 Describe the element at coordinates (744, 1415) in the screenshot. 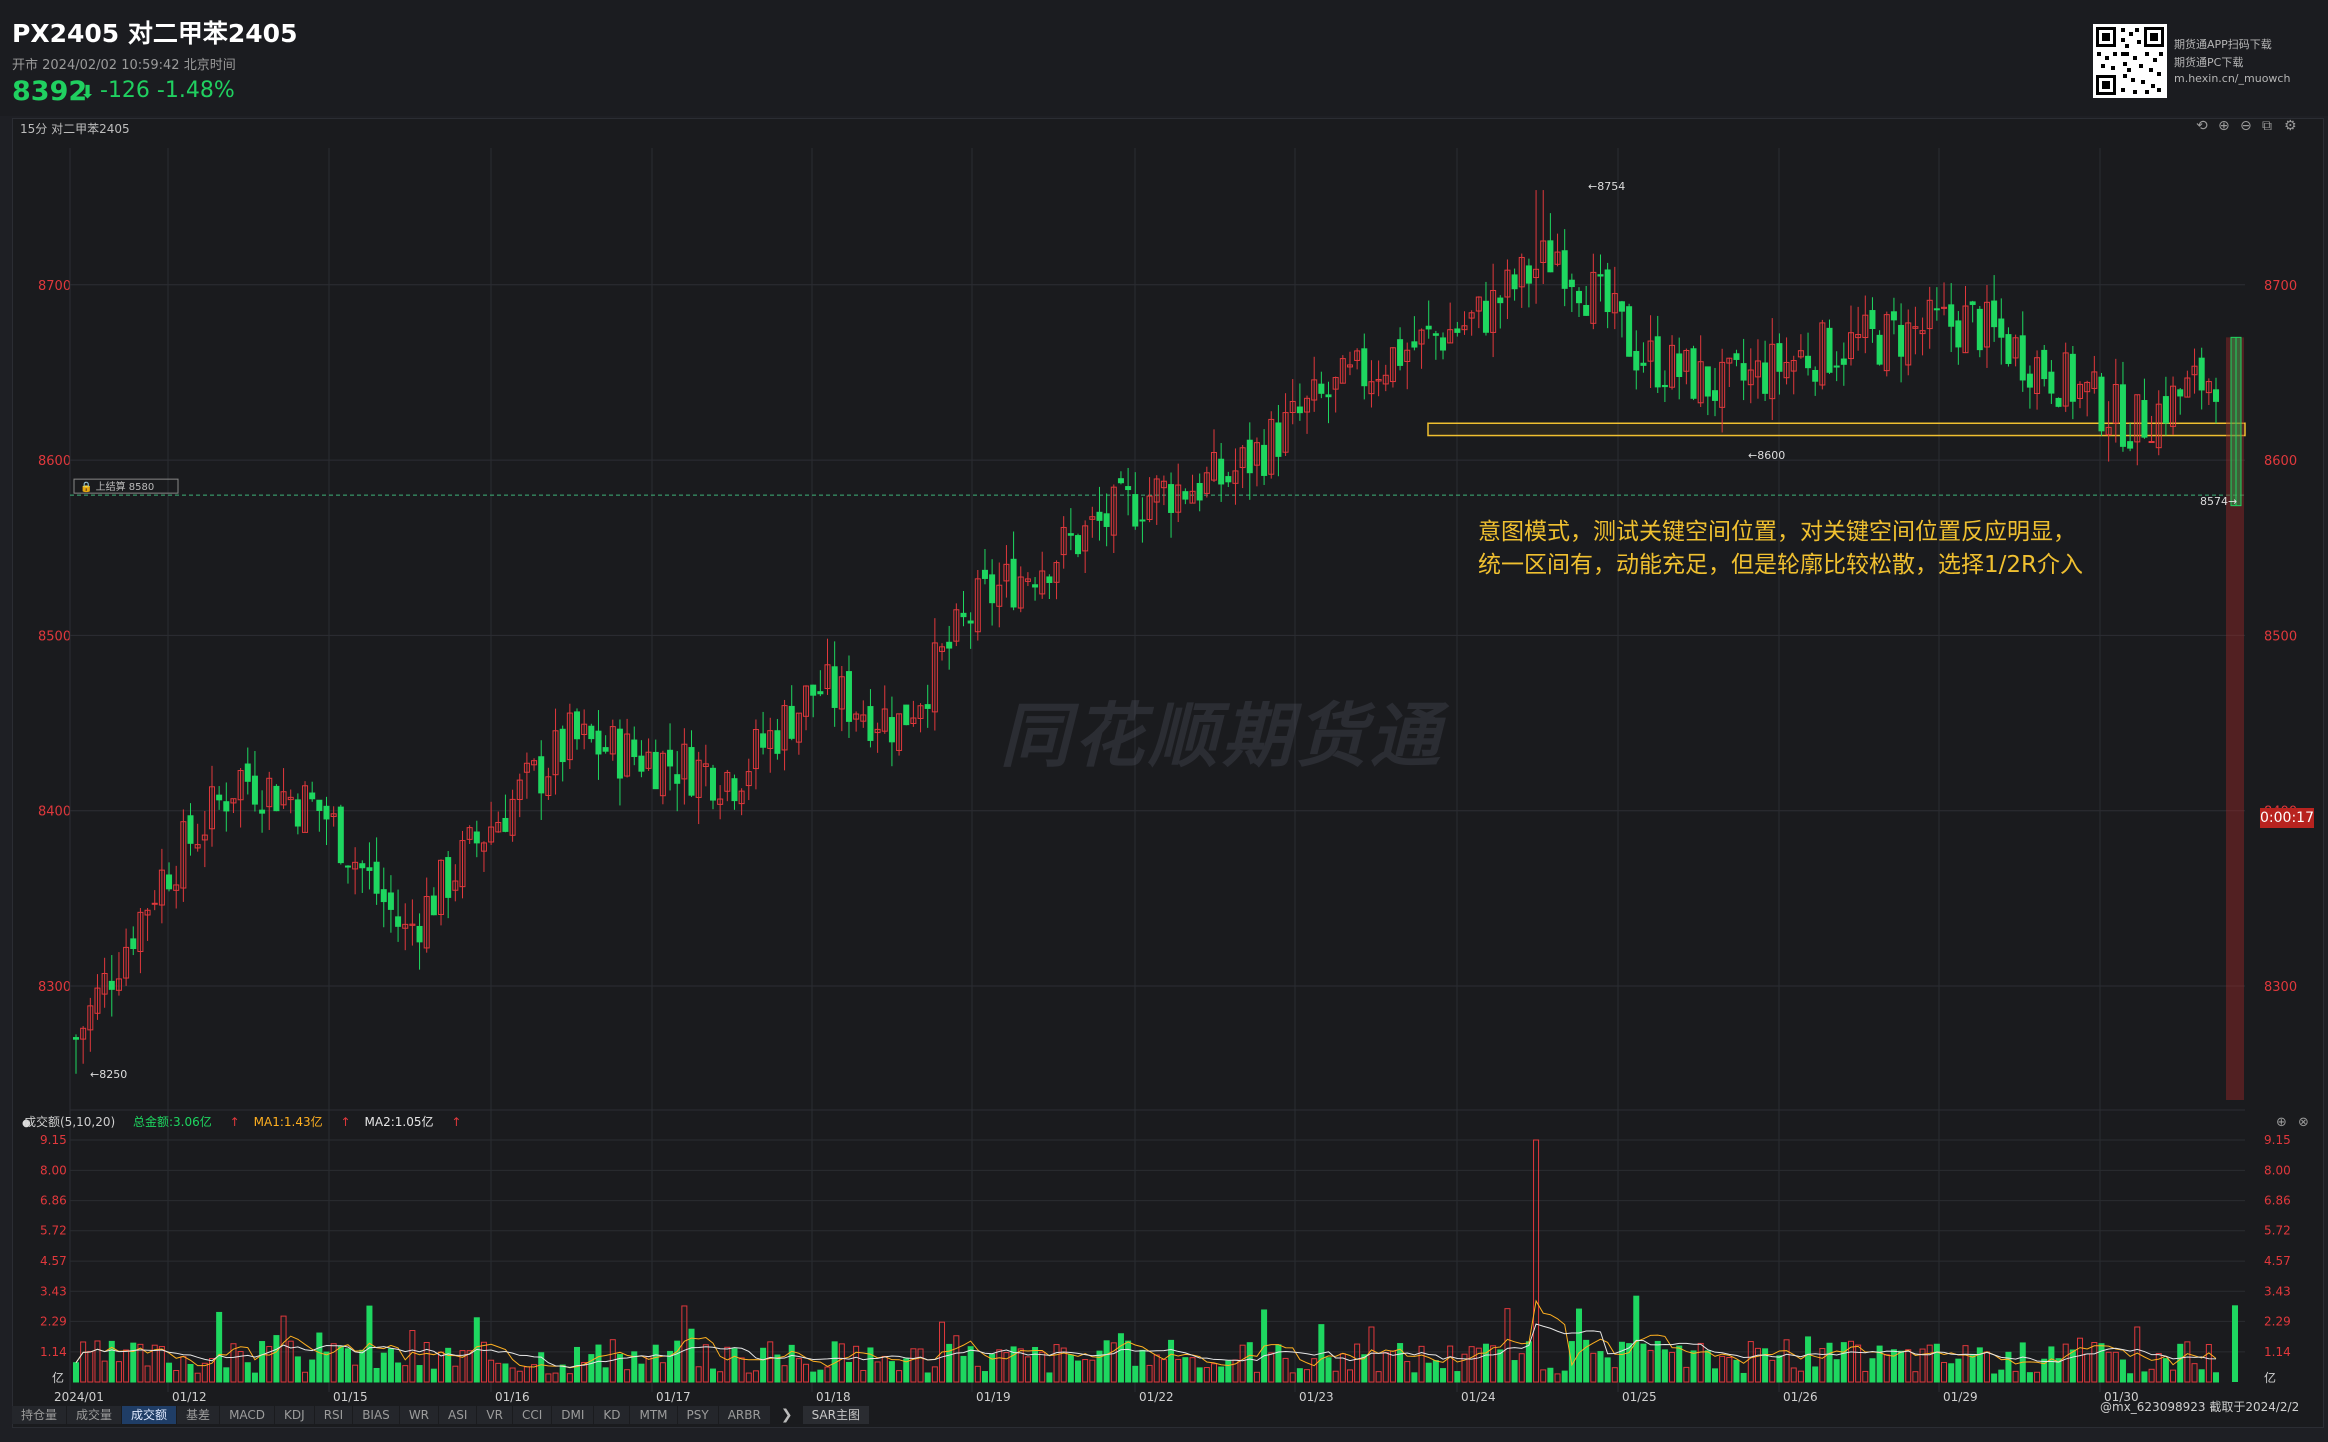

I see `tab-16: ARBR` at that location.